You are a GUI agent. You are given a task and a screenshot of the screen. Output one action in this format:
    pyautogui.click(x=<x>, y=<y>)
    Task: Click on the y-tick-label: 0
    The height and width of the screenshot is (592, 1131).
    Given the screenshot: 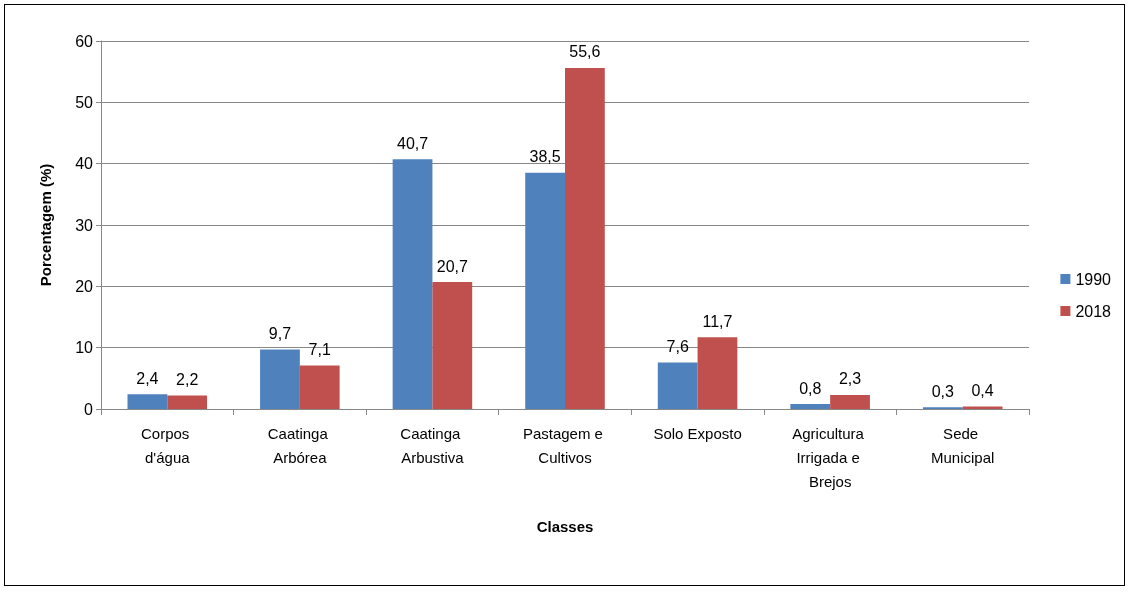 What is the action you would take?
    pyautogui.click(x=89, y=409)
    